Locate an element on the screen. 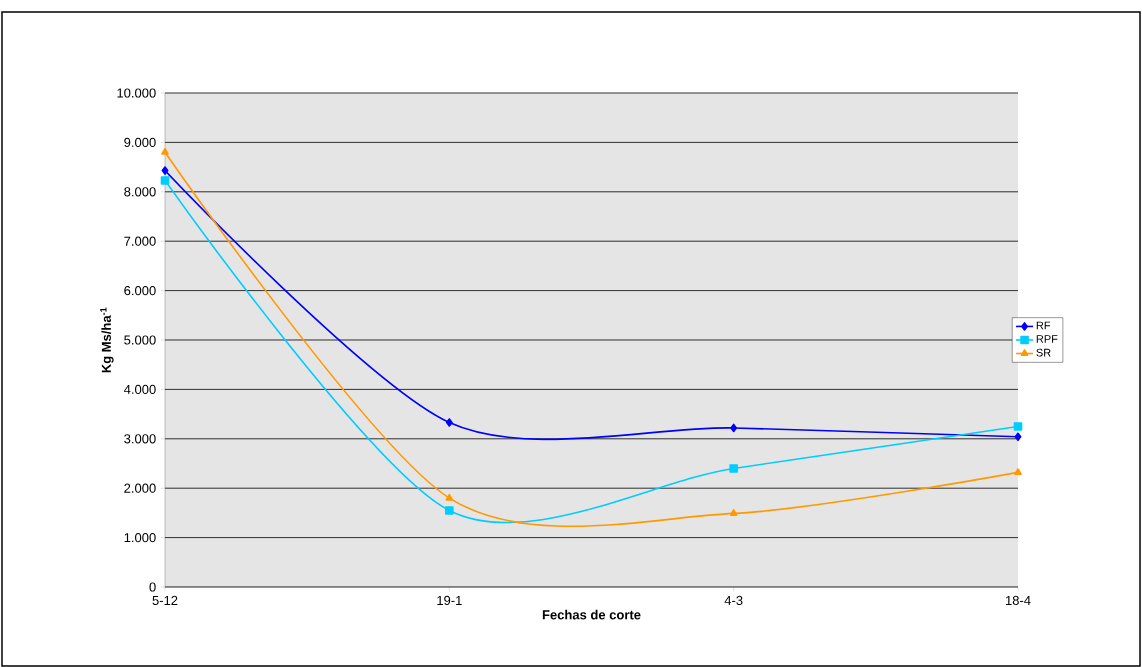  x-tick-label: 5-12 is located at coordinates (165, 600).